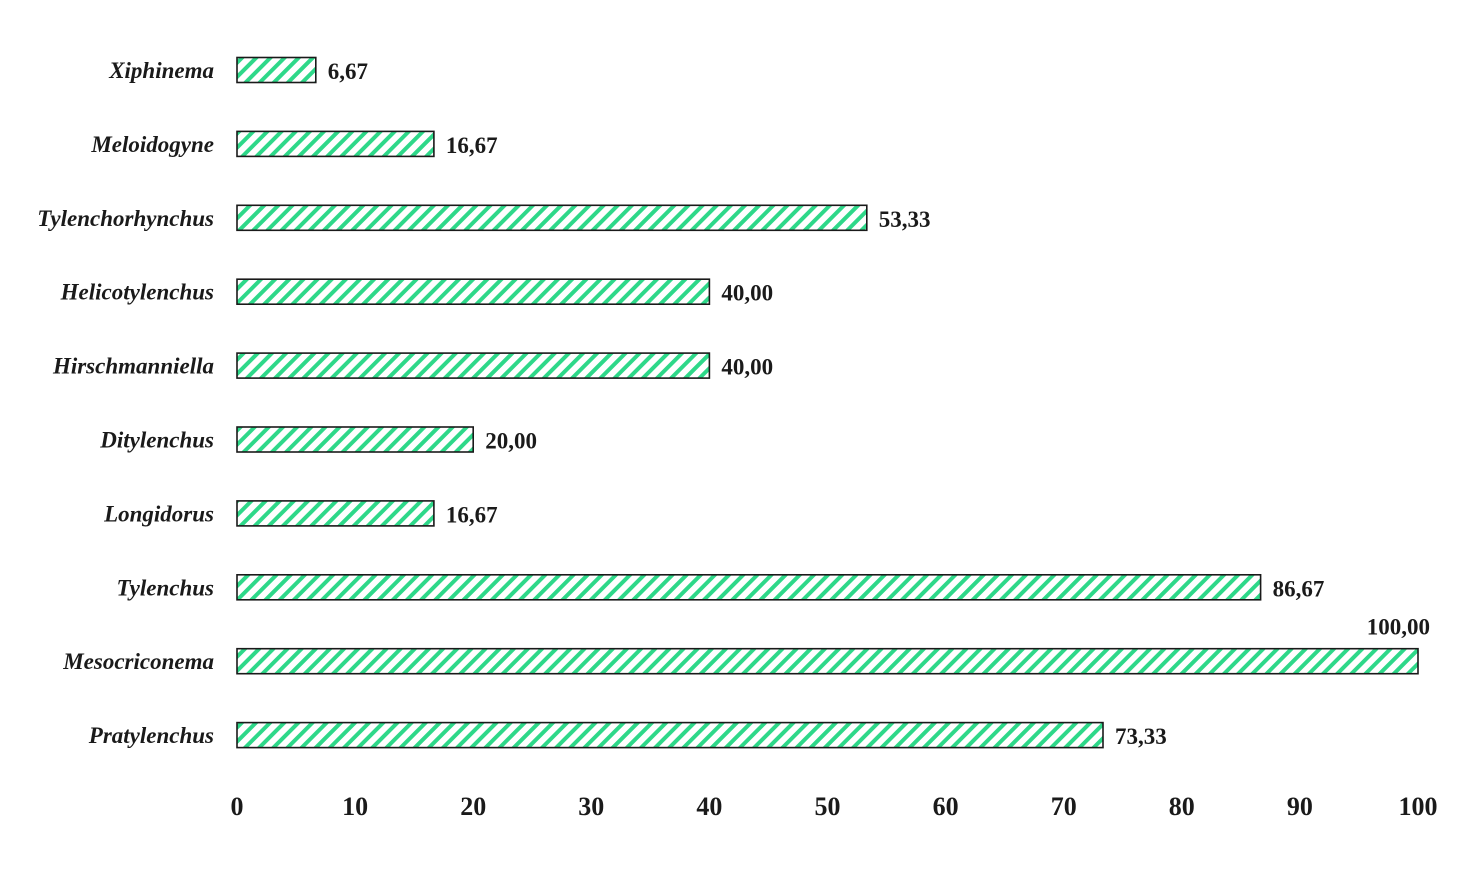 The height and width of the screenshot is (875, 1457). Describe the element at coordinates (473, 292) in the screenshot. I see `bar-helicotylenchus` at that location.